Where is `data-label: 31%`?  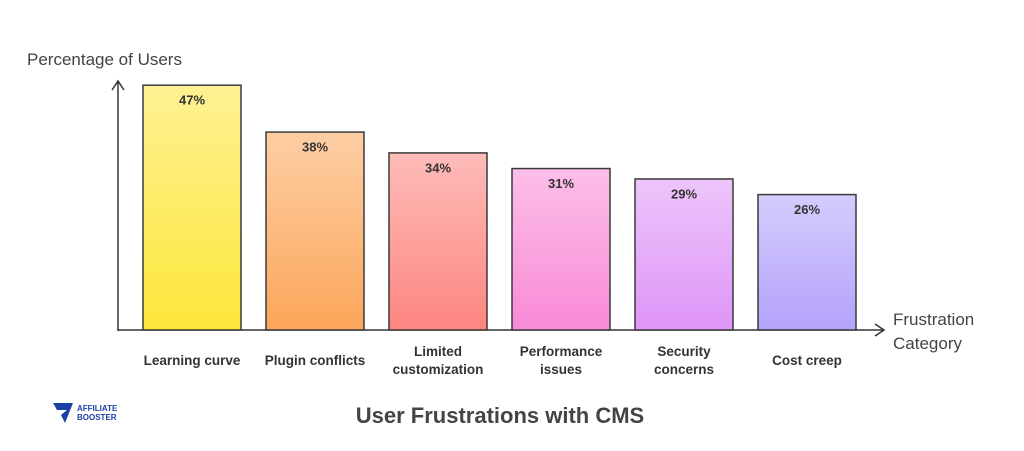
data-label: 31% is located at coordinates (561, 183).